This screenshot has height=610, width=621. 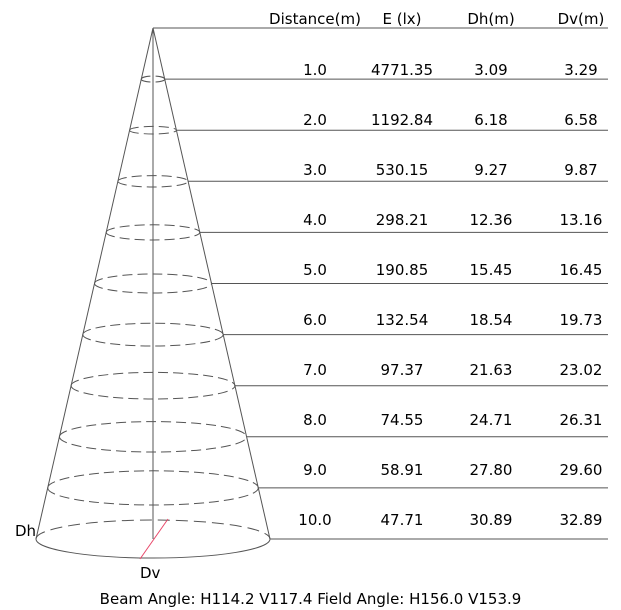 What do you see at coordinates (315, 270) in the screenshot?
I see `cell-distance: 5.0` at bounding box center [315, 270].